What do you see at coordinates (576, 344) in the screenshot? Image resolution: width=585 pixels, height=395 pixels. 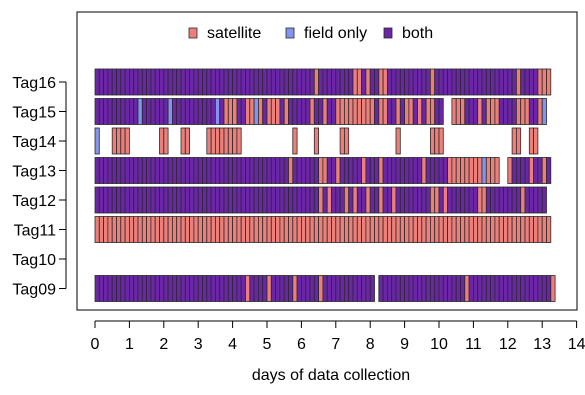 I see `x-tick-label: 14` at bounding box center [576, 344].